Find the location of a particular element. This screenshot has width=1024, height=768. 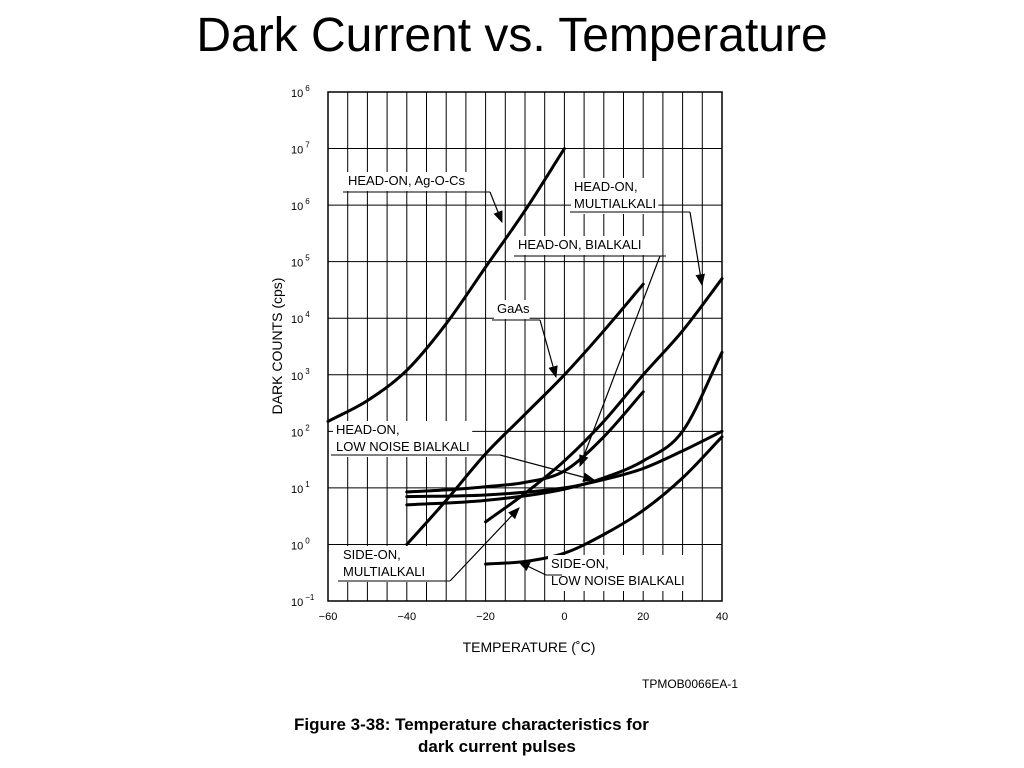

annotation-sidelow-label: SIDE-ON, is located at coordinates (580, 563).